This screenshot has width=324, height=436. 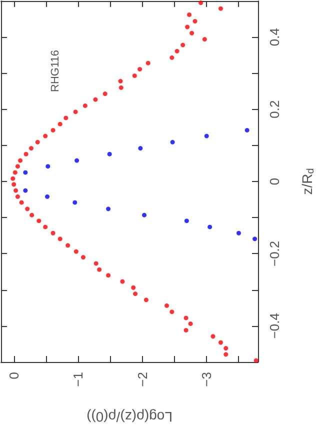 What do you see at coordinates (129, 417) in the screenshot?
I see `x-axis-title: Log(ρ(z)/ρ(0))` at bounding box center [129, 417].